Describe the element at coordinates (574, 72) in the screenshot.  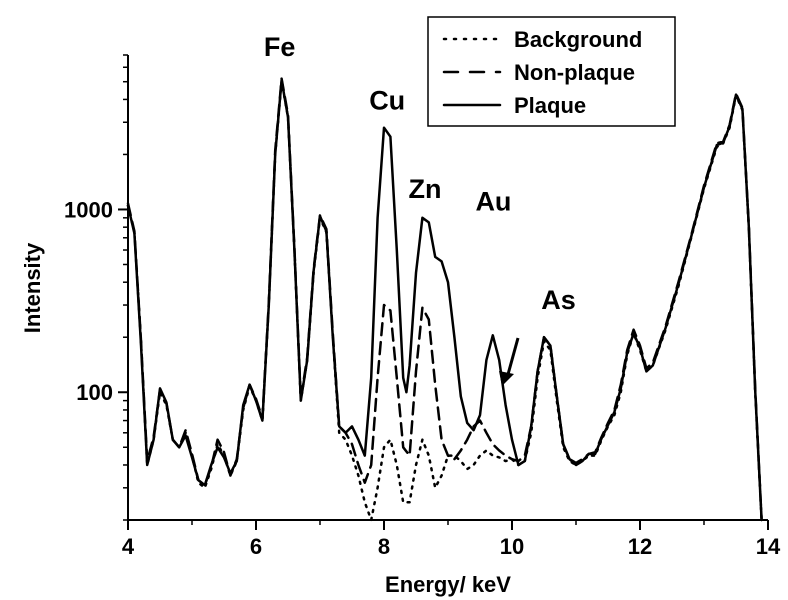
I see `legend-label: Non-plaque` at that location.